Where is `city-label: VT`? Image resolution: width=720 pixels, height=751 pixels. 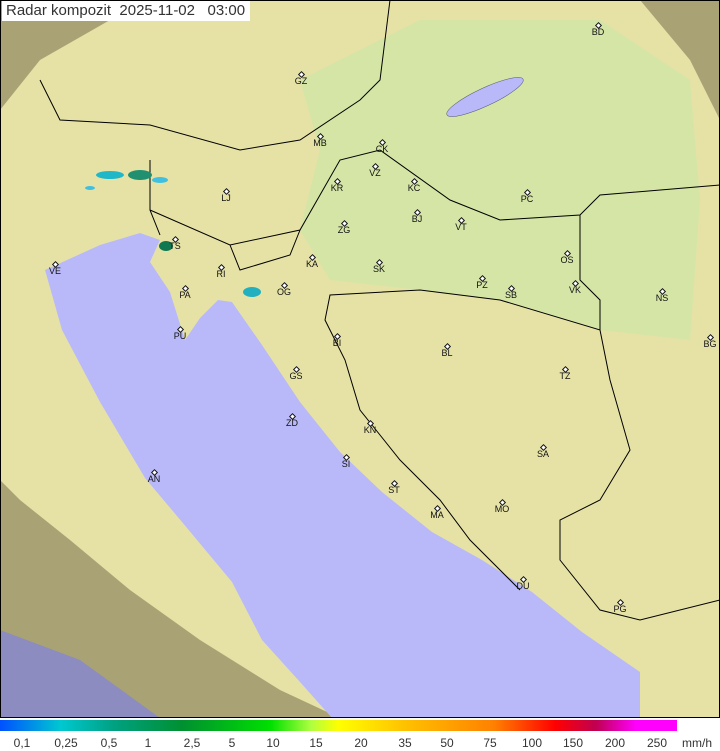 city-label: VT is located at coordinates (461, 227).